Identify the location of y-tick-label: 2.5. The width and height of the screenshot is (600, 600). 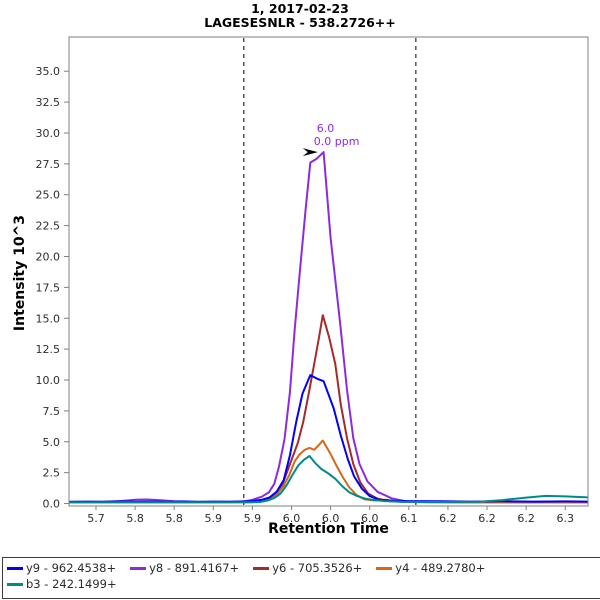
(52, 473).